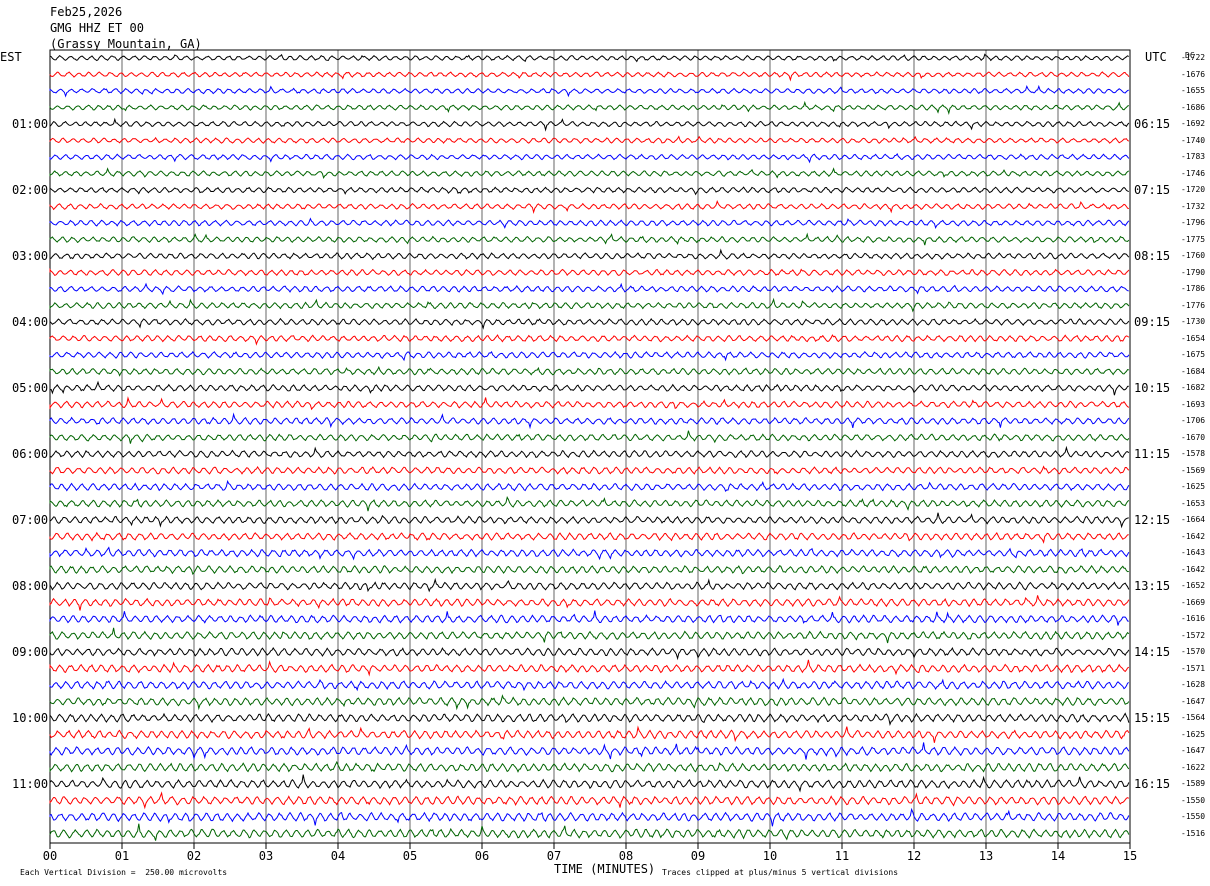  What do you see at coordinates (1152, 718) in the screenshot?
I see `right-time-label: 15:15` at bounding box center [1152, 718].